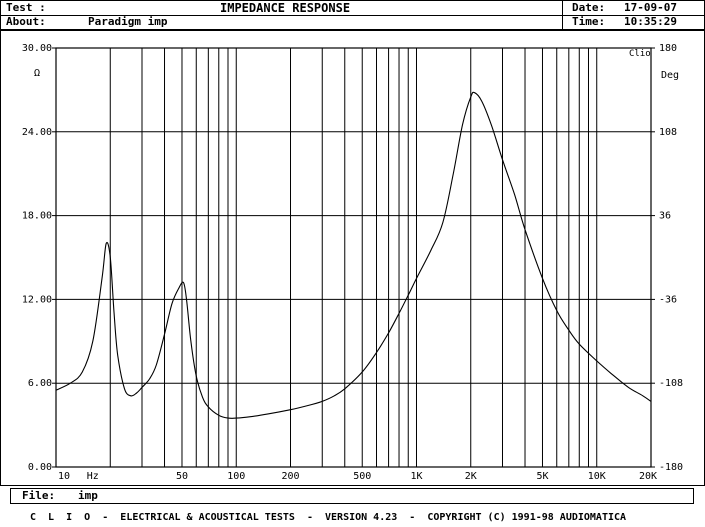 The image size is (705, 527). Describe the element at coordinates (39, 495) in the screenshot. I see `file-label: File:` at that location.